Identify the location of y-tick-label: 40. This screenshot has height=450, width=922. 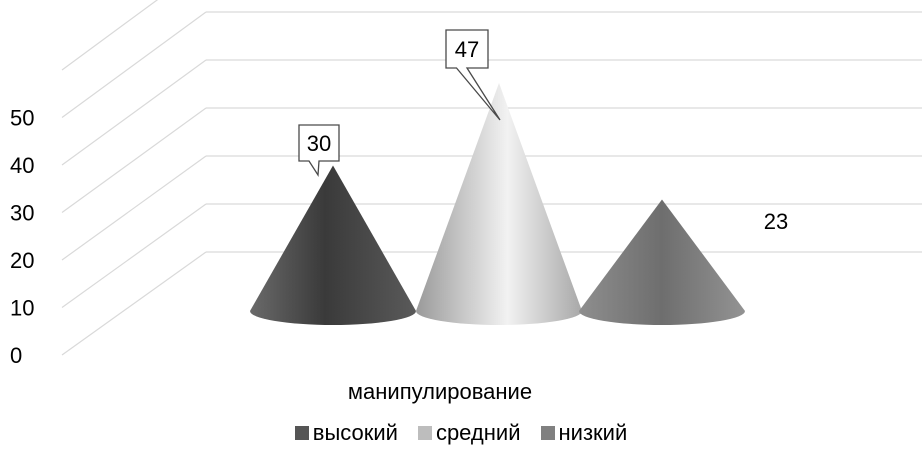
(22, 165).